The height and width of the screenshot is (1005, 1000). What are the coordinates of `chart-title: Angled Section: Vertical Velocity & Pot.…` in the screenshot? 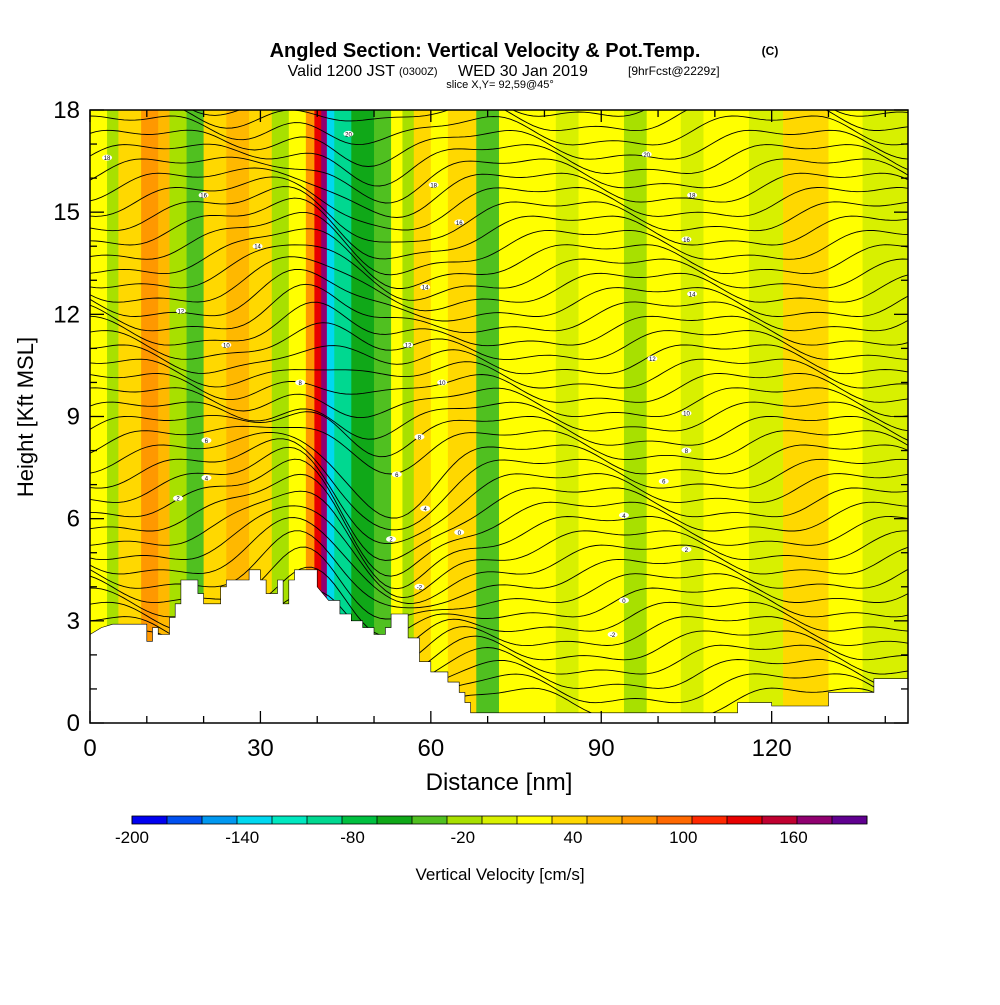 It's located at (485, 51).